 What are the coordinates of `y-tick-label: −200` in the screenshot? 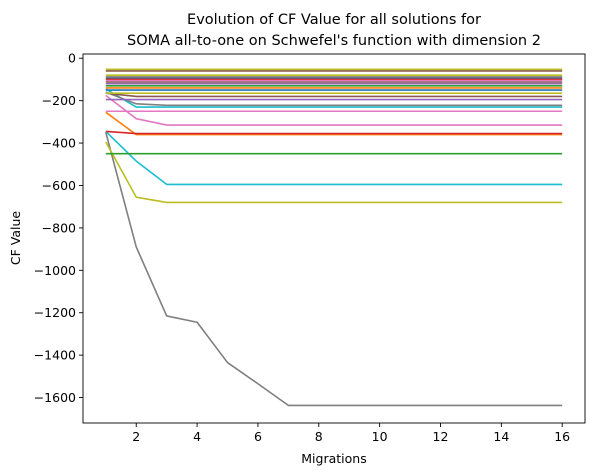 It's located at (59, 100).